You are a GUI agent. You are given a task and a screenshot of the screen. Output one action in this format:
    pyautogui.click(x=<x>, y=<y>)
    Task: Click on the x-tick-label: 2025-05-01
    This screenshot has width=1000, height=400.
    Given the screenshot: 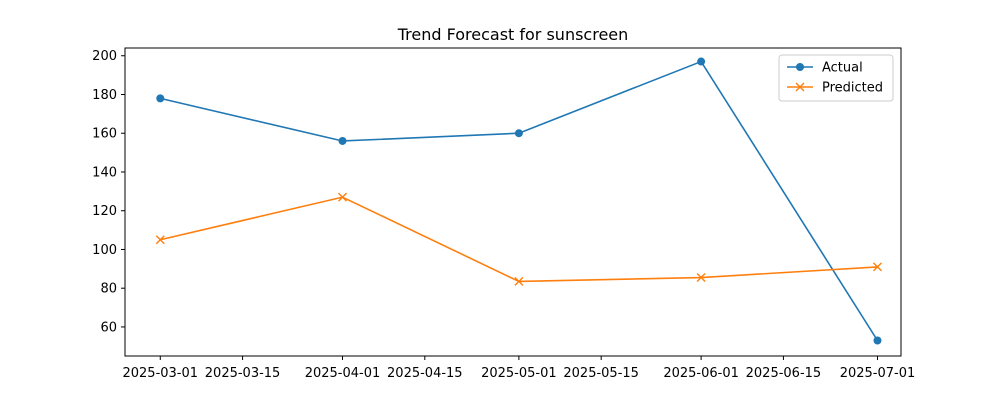 What is the action you would take?
    pyautogui.click(x=519, y=373)
    